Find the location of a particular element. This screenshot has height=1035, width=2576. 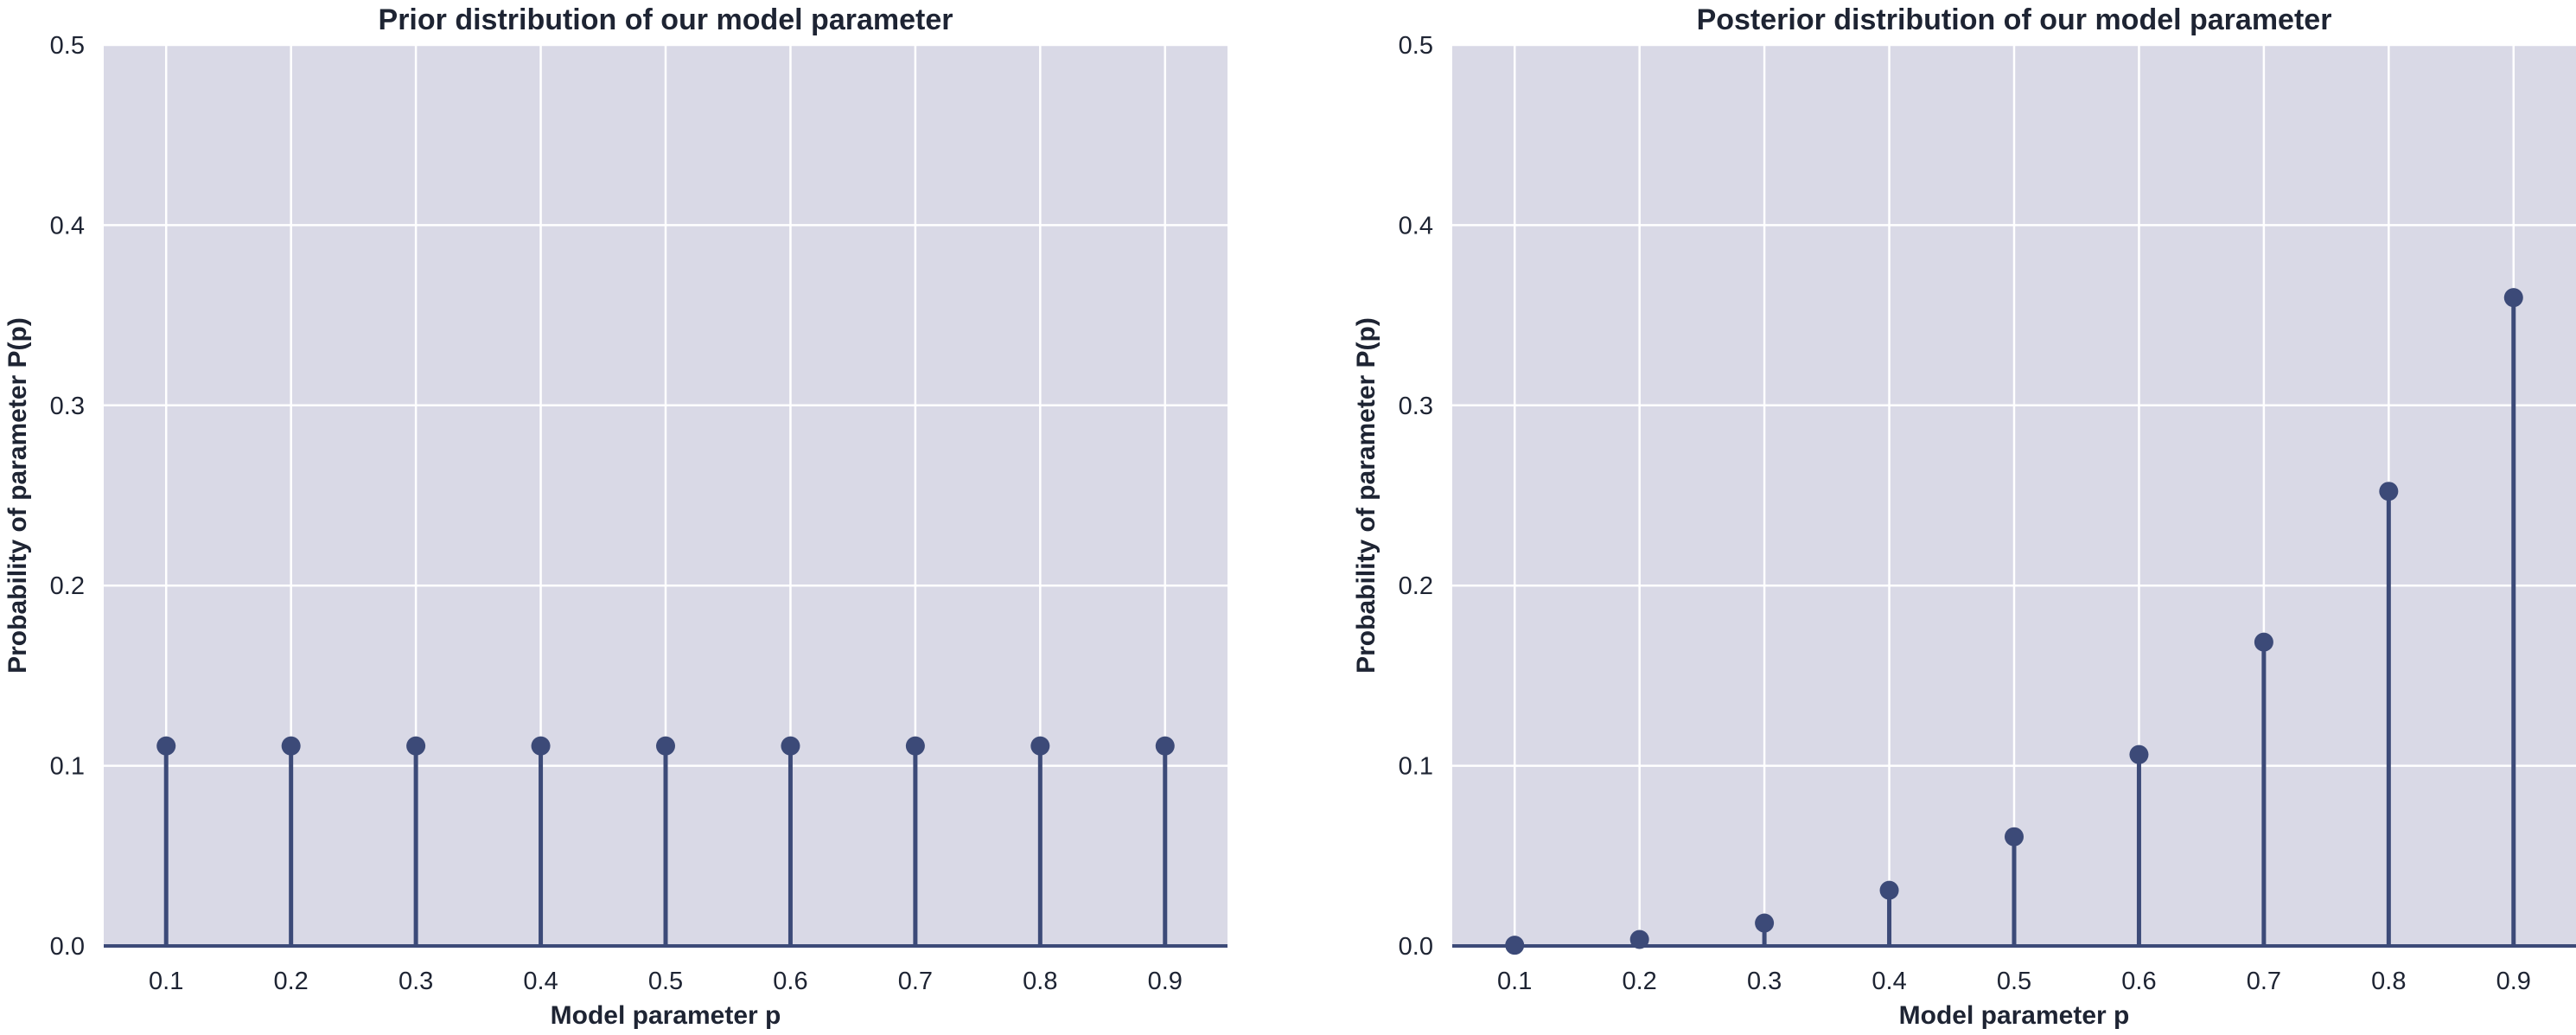

posterior-x-tick-label: 0.2 is located at coordinates (1640, 981).